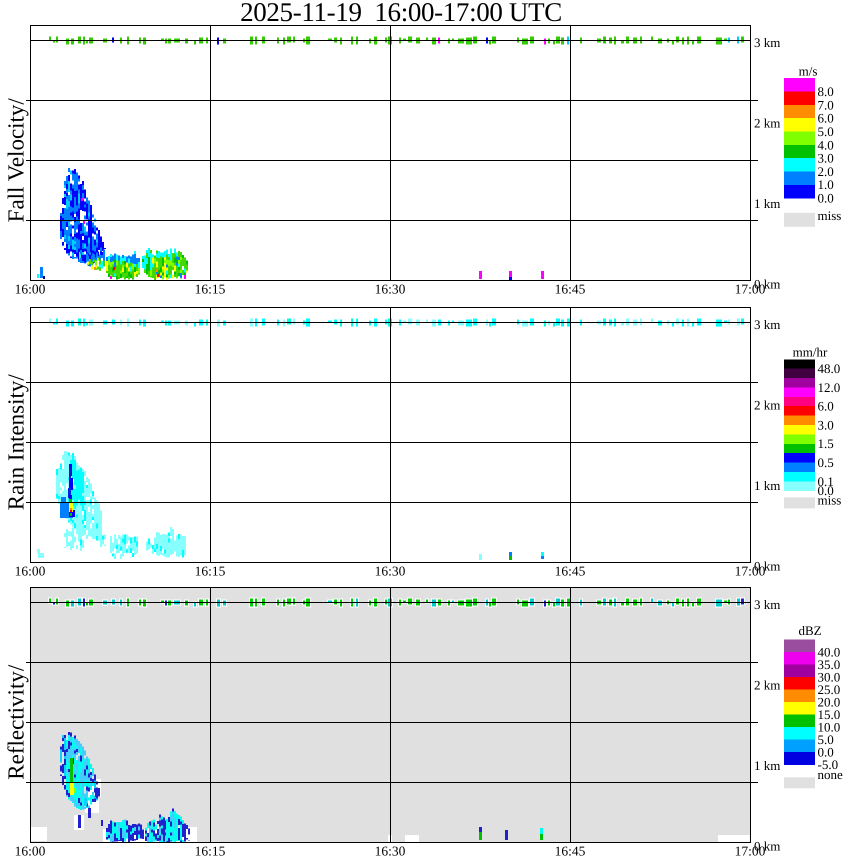  Describe the element at coordinates (829, 652) in the screenshot. I see `svg-text: 40.0` at that location.